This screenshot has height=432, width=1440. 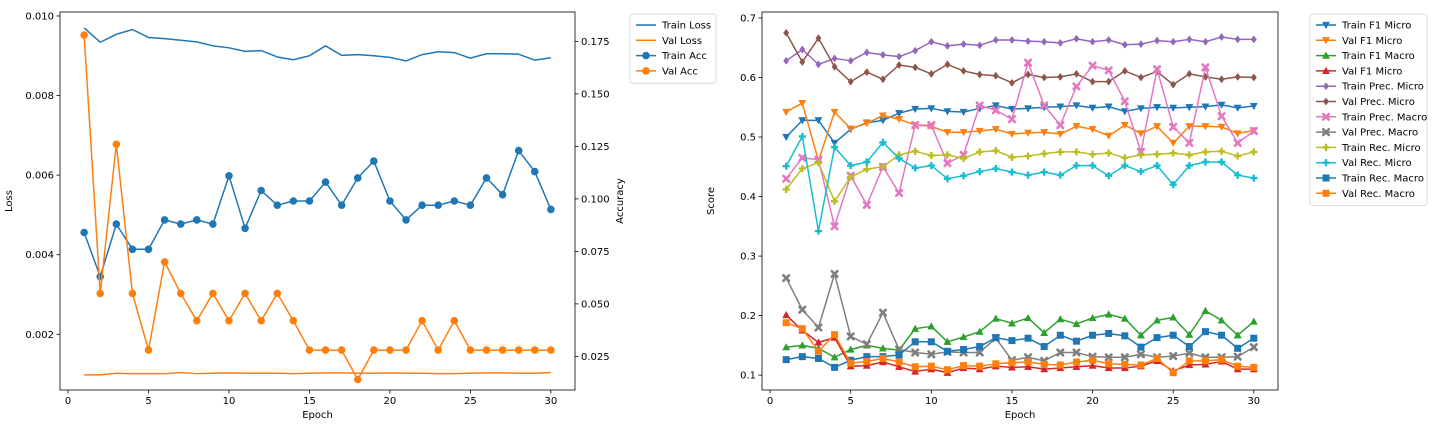 What do you see at coordinates (686, 26) in the screenshot?
I see `legend-label: Train Loss` at bounding box center [686, 26].